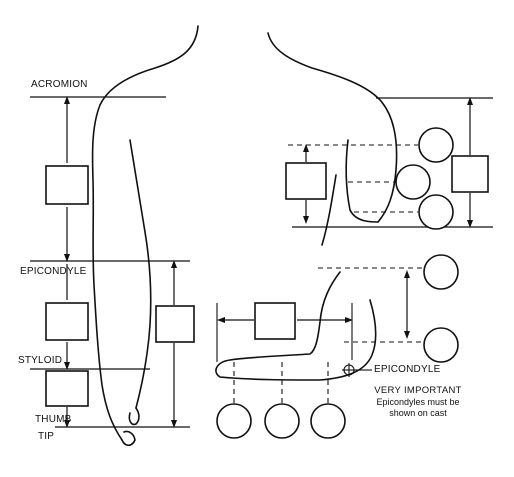 The height and width of the screenshot is (477, 514). I want to click on note-line-2: shown on cast, so click(418, 413).